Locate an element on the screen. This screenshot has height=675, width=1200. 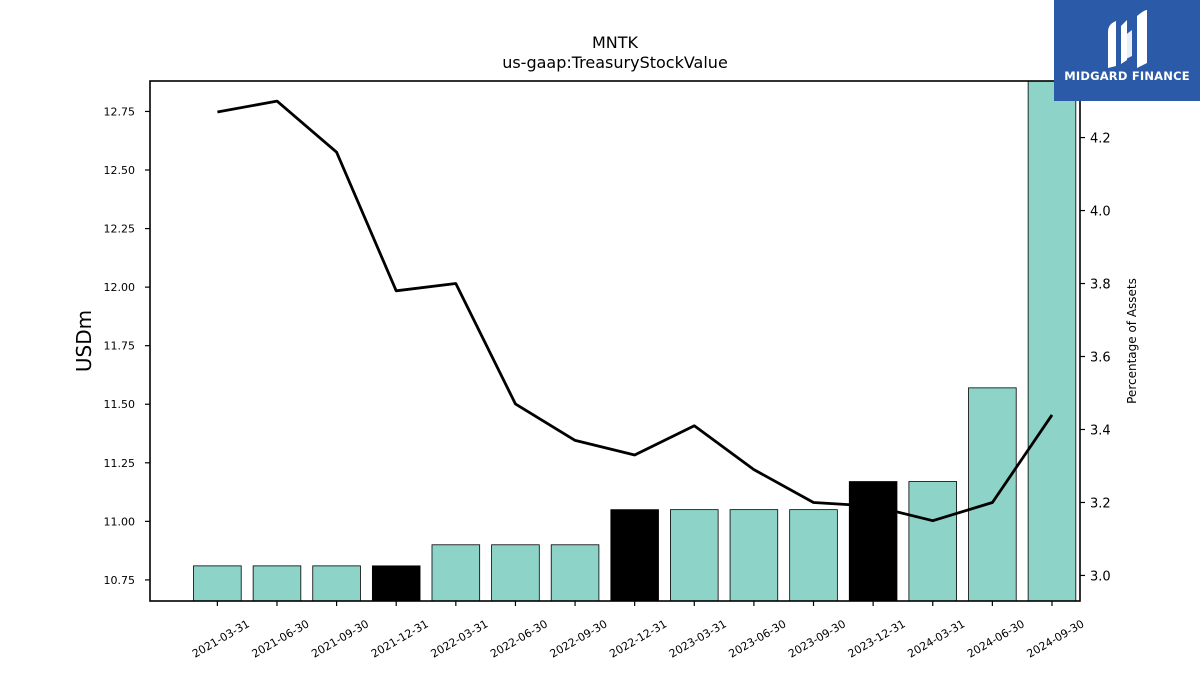
y-tick-label: 12.25 is located at coordinates (120, 229).